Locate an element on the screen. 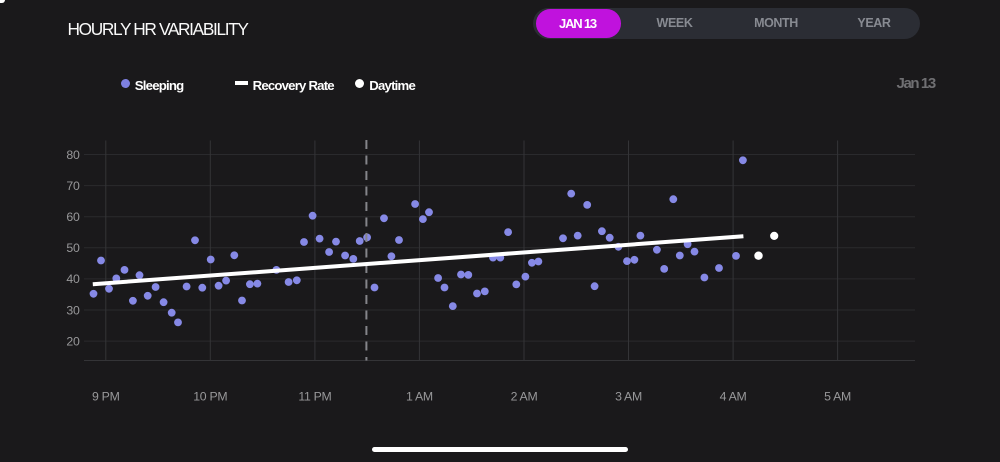 The image size is (1000, 462). svg-text: 70 is located at coordinates (73, 186).